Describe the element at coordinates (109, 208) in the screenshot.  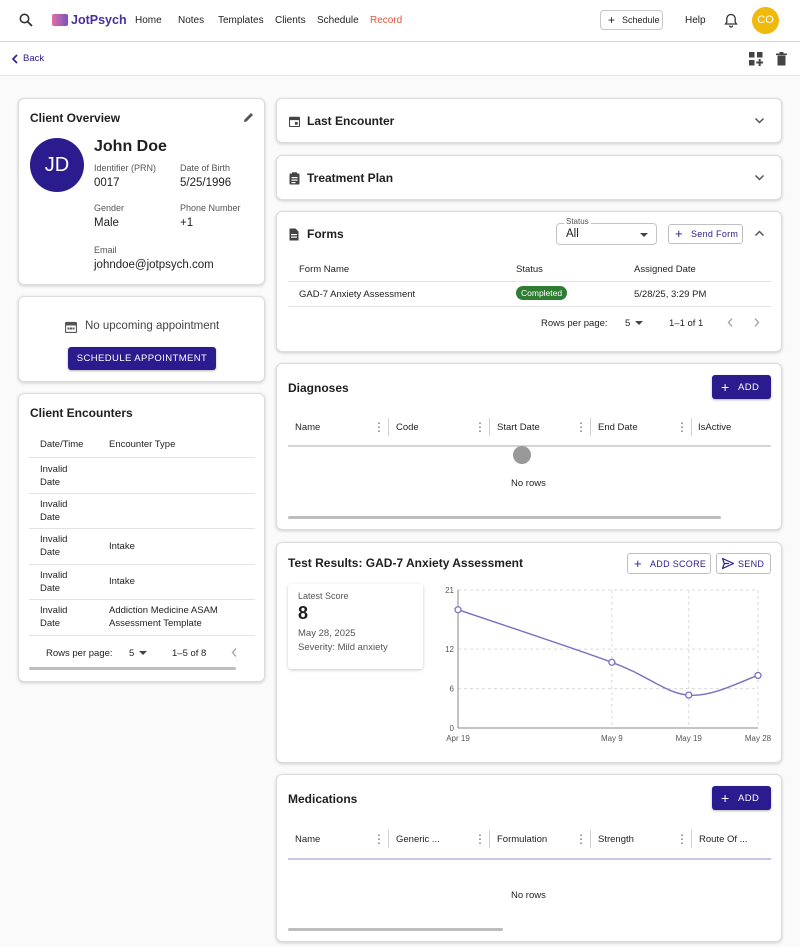
I see `gender-label: Gender` at that location.